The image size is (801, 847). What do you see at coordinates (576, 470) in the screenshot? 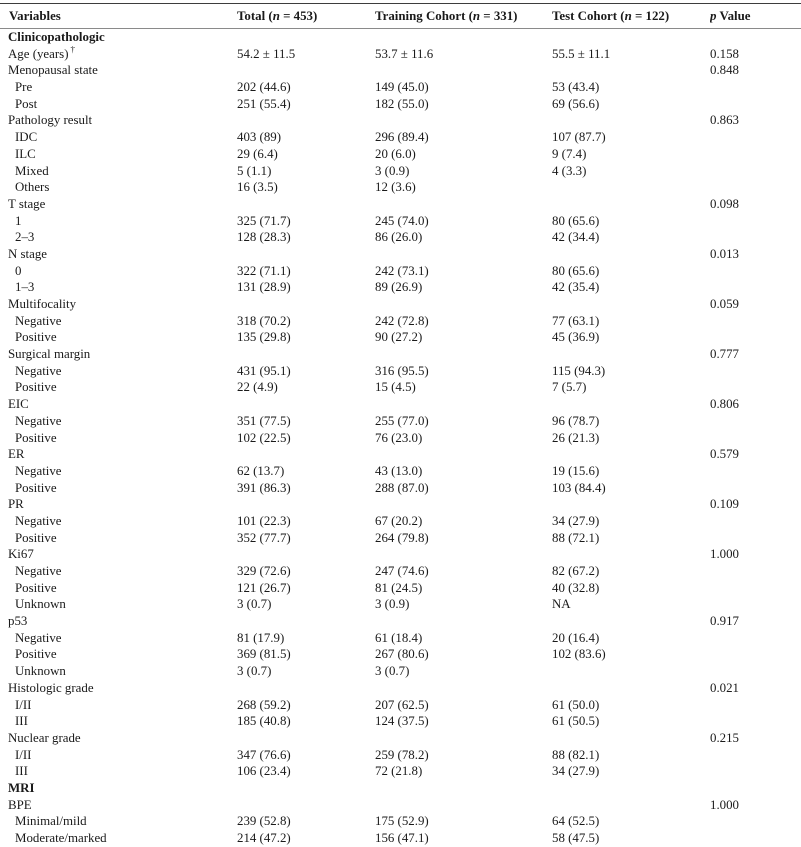
I see `test-cohort-cell: 19 (15.6)` at bounding box center [576, 470].